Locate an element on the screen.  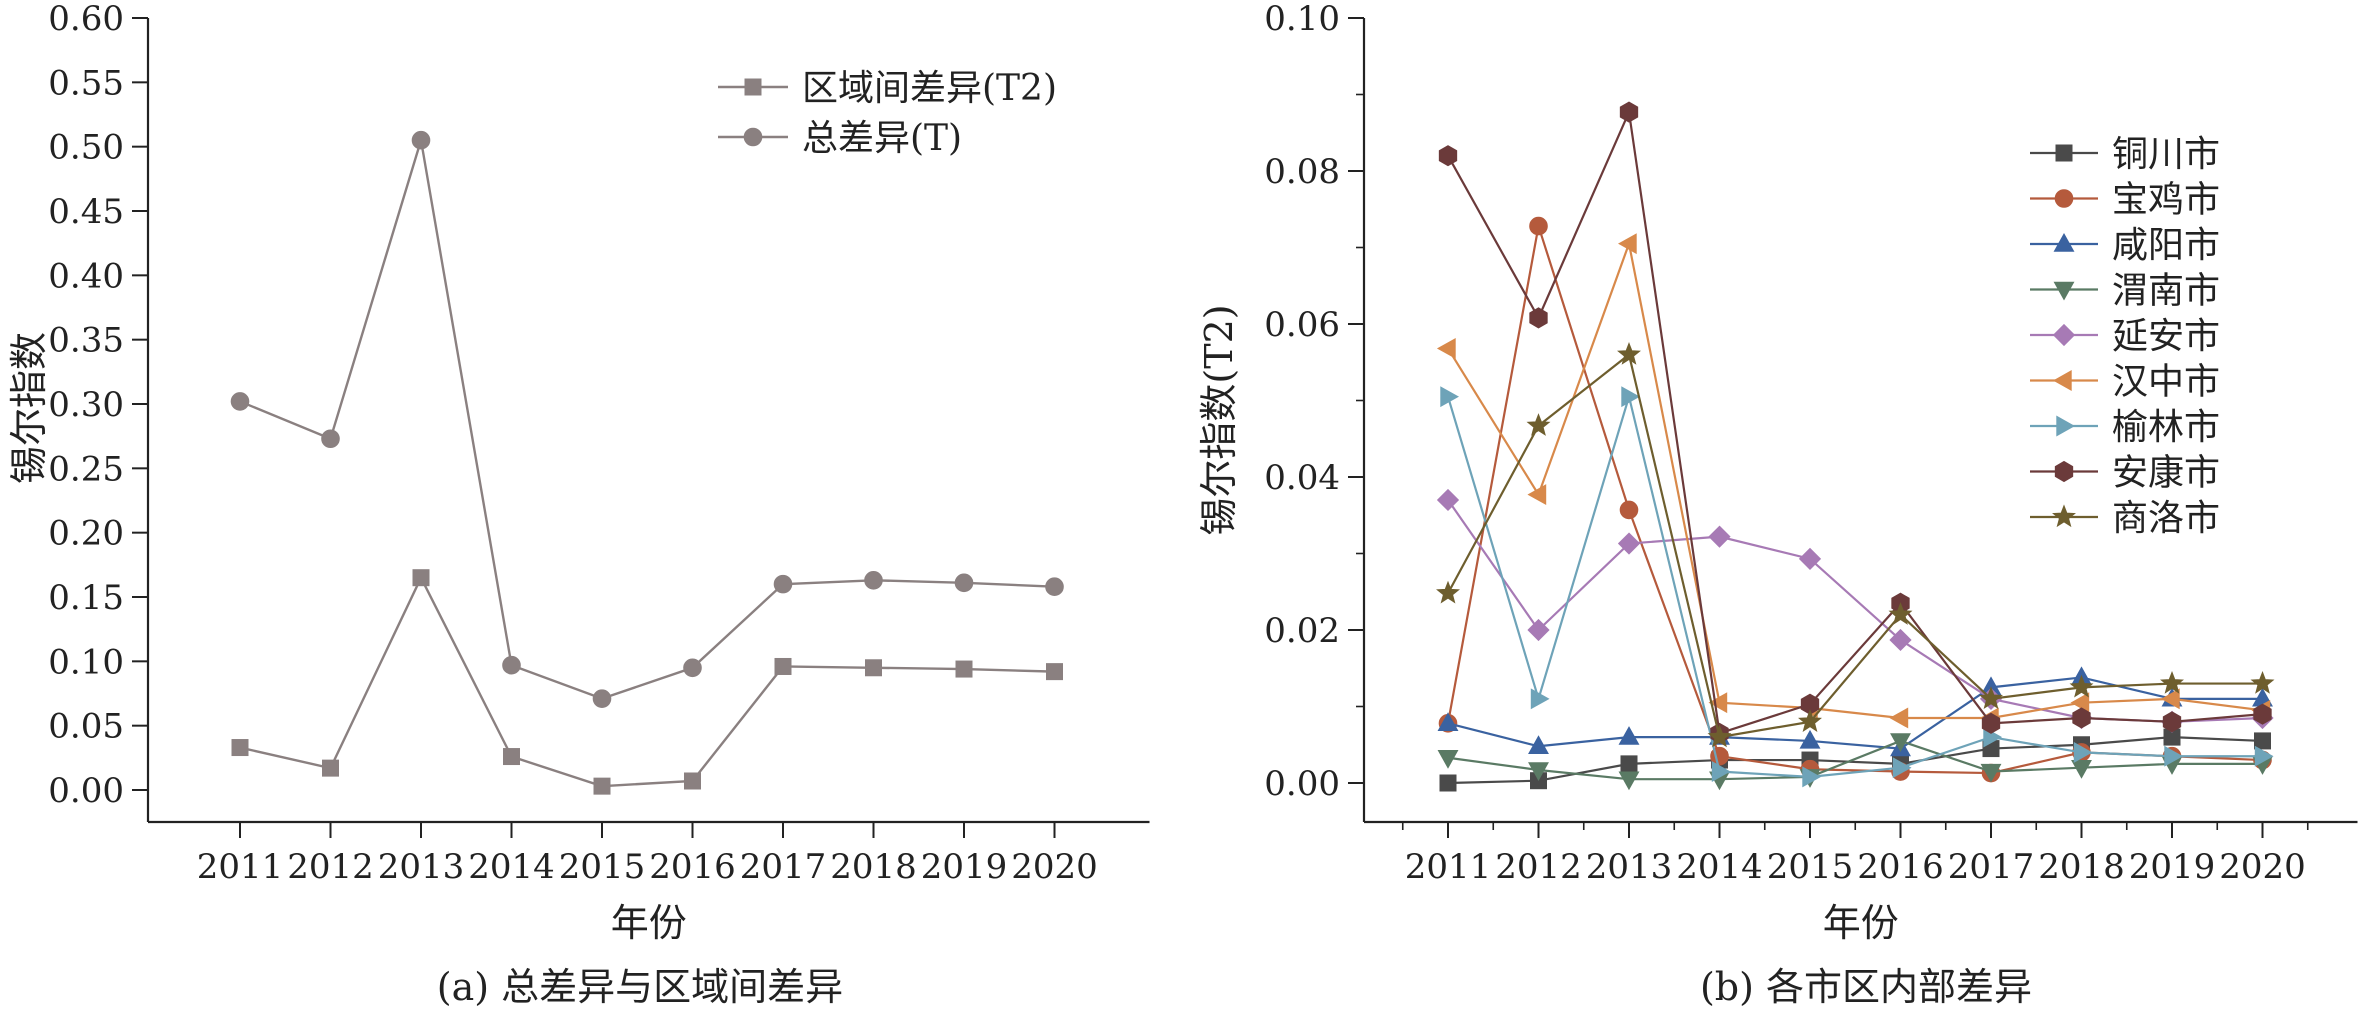
legend-item: 区域间差异(T2) is located at coordinates (887, 88).